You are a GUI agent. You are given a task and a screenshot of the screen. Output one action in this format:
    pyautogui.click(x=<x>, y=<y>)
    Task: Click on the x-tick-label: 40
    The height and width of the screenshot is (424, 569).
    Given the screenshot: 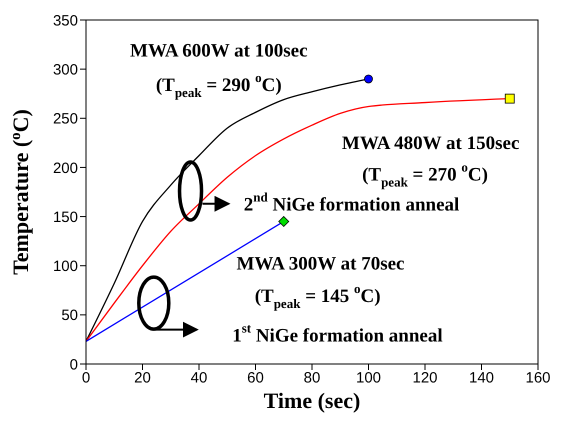 What is the action you would take?
    pyautogui.click(x=199, y=378)
    